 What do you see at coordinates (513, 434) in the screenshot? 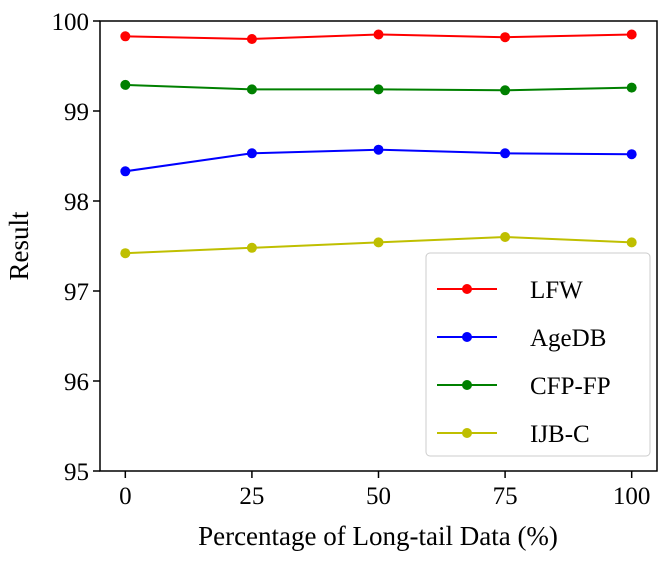
I see `legend-item: IJB-C` at bounding box center [513, 434].